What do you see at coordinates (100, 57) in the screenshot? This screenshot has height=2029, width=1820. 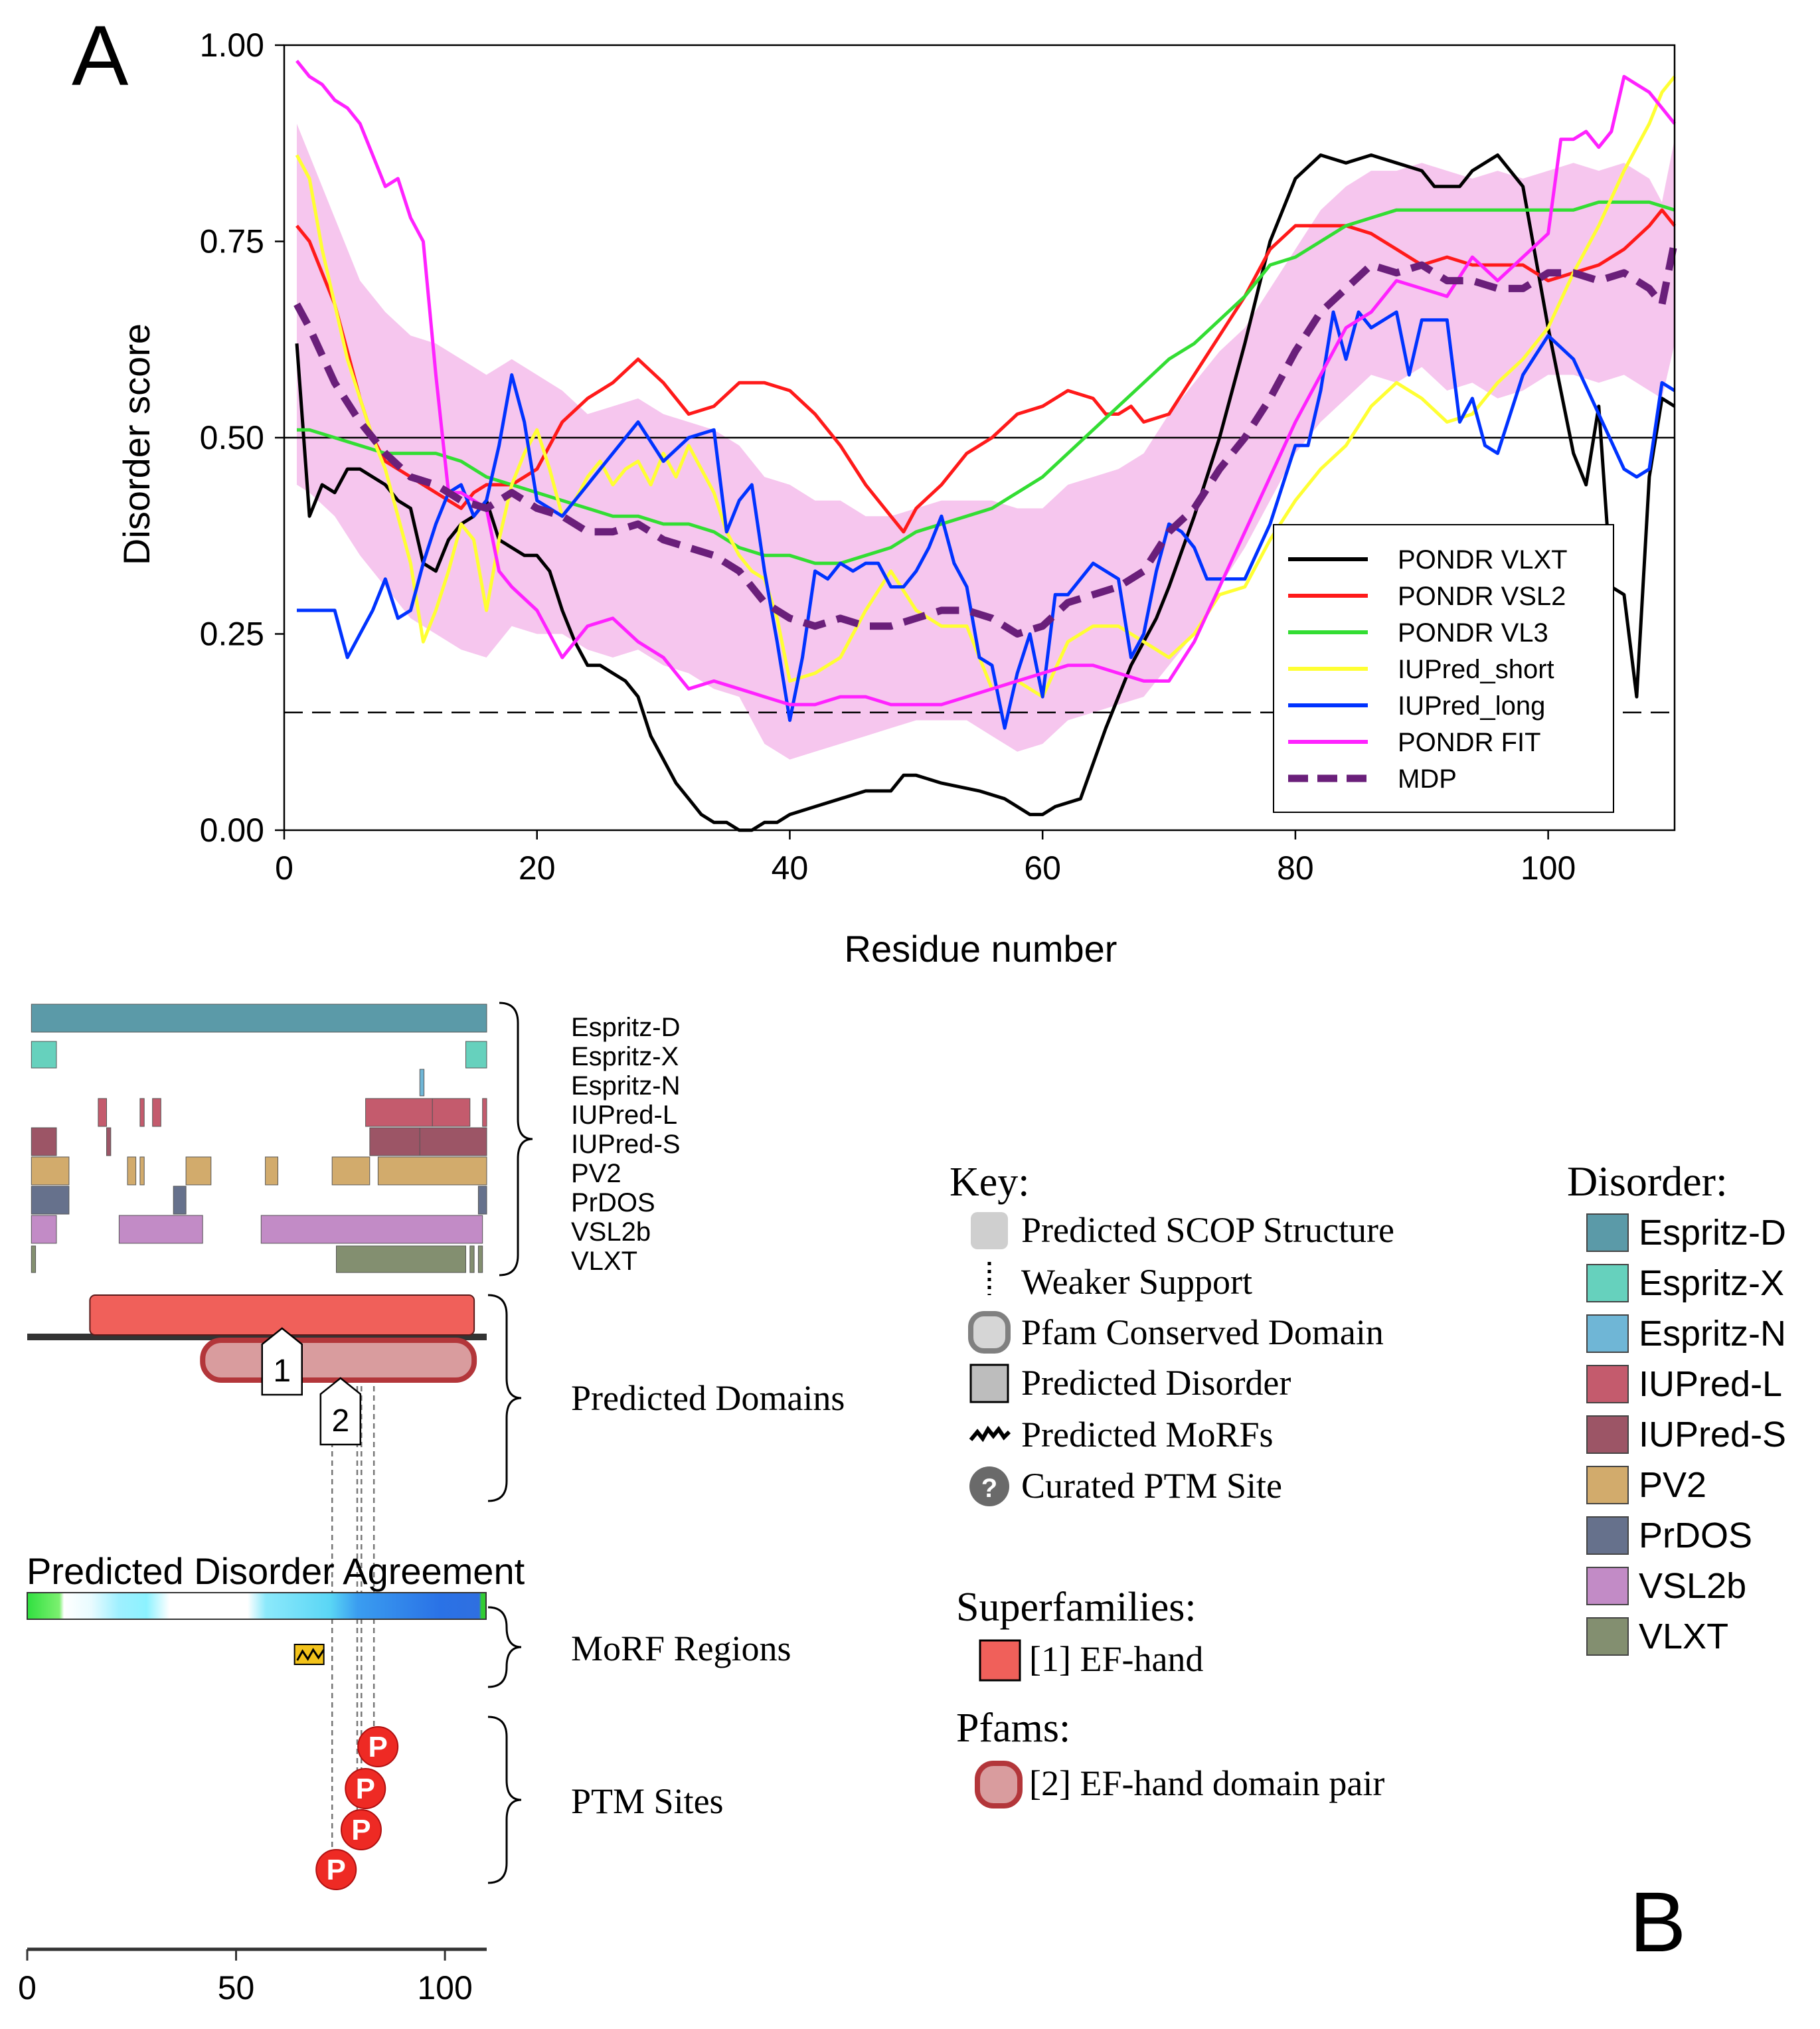 I see `panel-label-a: A` at bounding box center [100, 57].